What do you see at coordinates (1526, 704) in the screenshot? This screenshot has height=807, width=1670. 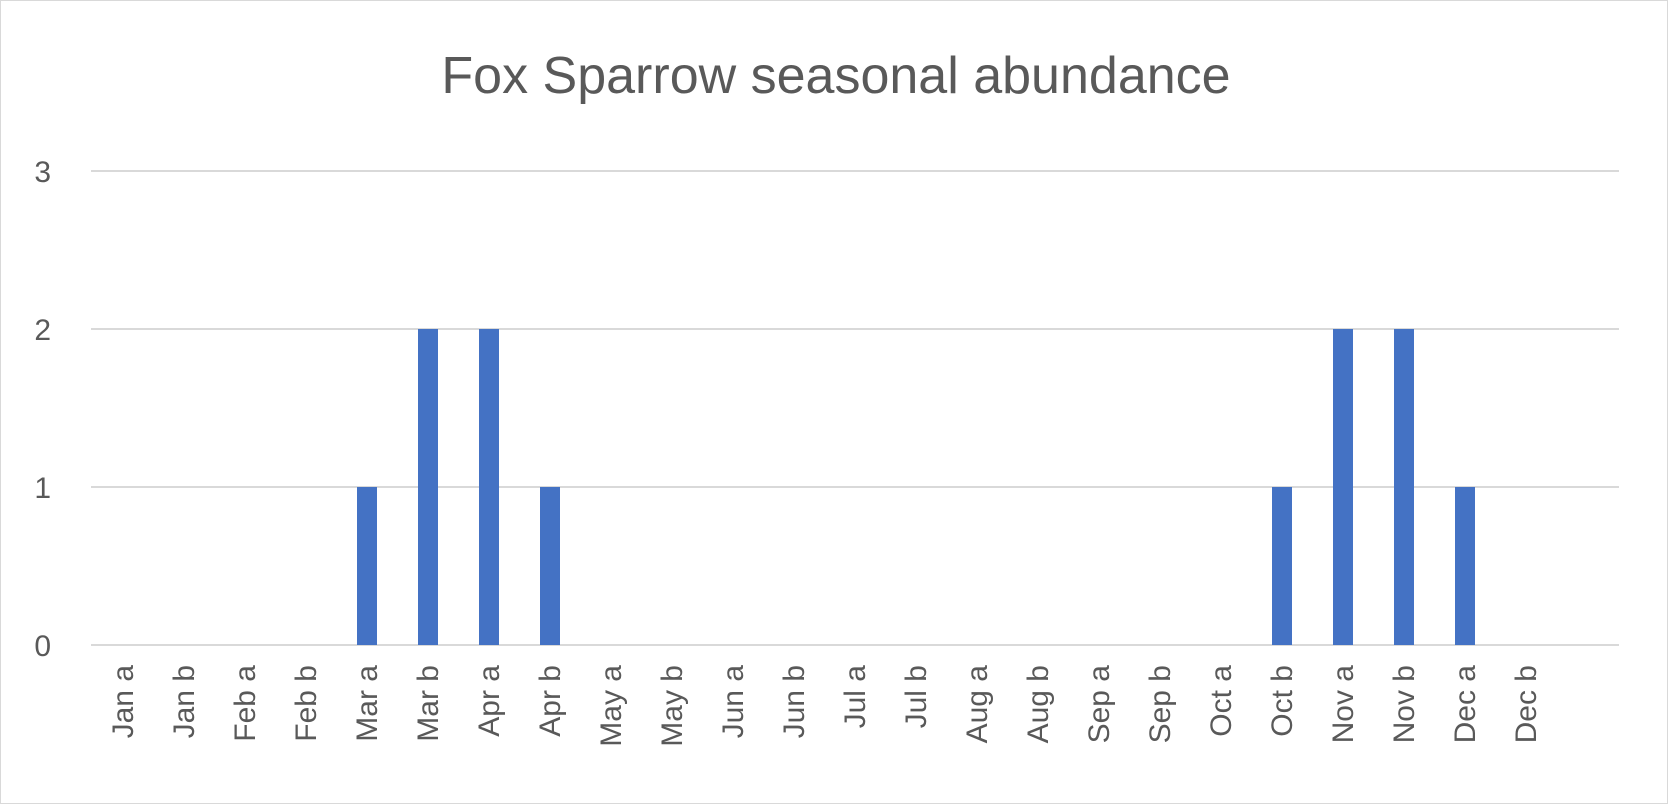 I see `x-category-label: Dec b` at bounding box center [1526, 704].